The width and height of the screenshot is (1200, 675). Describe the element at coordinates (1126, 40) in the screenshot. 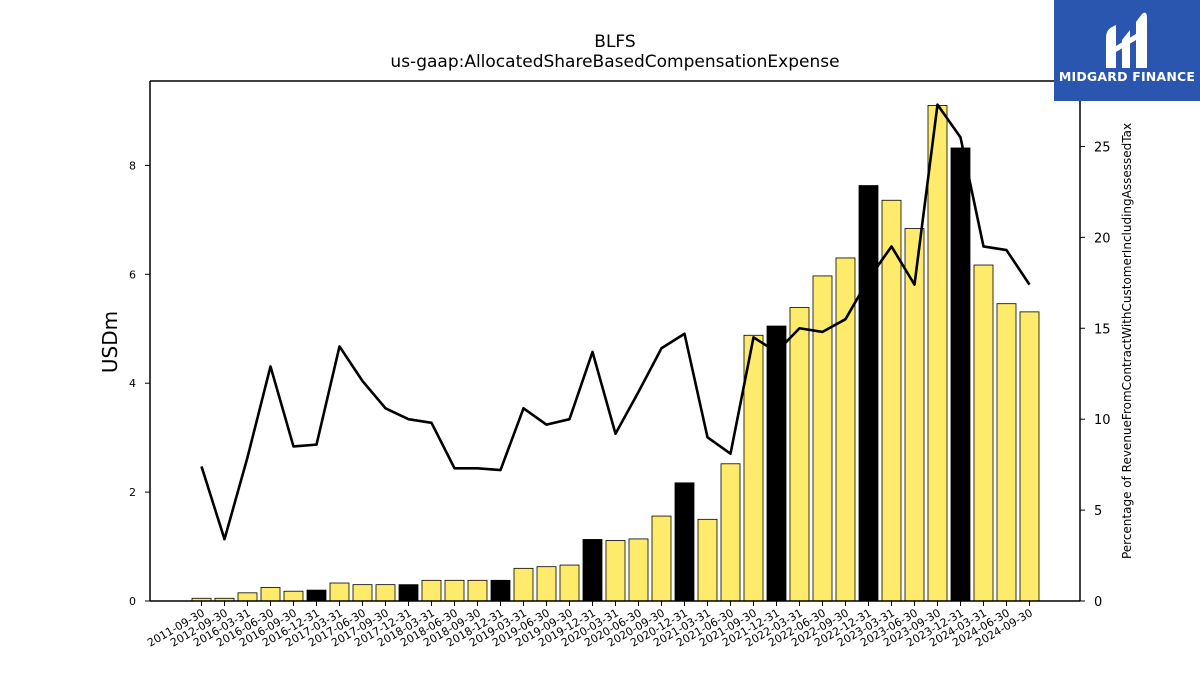

I see `logo-mark-icon` at that location.